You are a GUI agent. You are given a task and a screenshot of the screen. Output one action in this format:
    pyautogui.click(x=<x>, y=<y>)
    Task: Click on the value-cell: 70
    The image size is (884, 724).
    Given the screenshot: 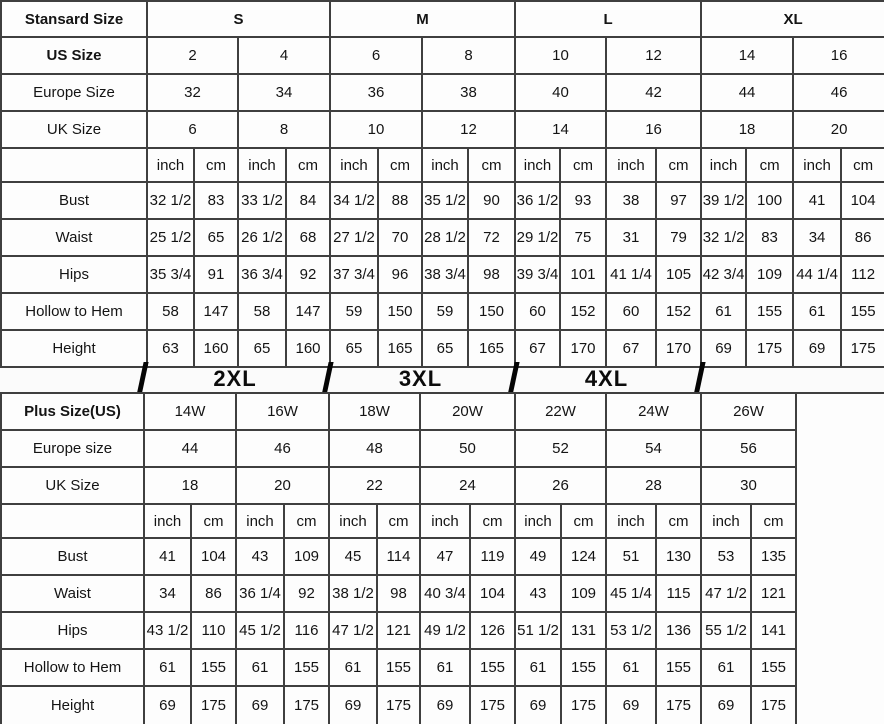 What is the action you would take?
    pyautogui.click(x=400, y=237)
    